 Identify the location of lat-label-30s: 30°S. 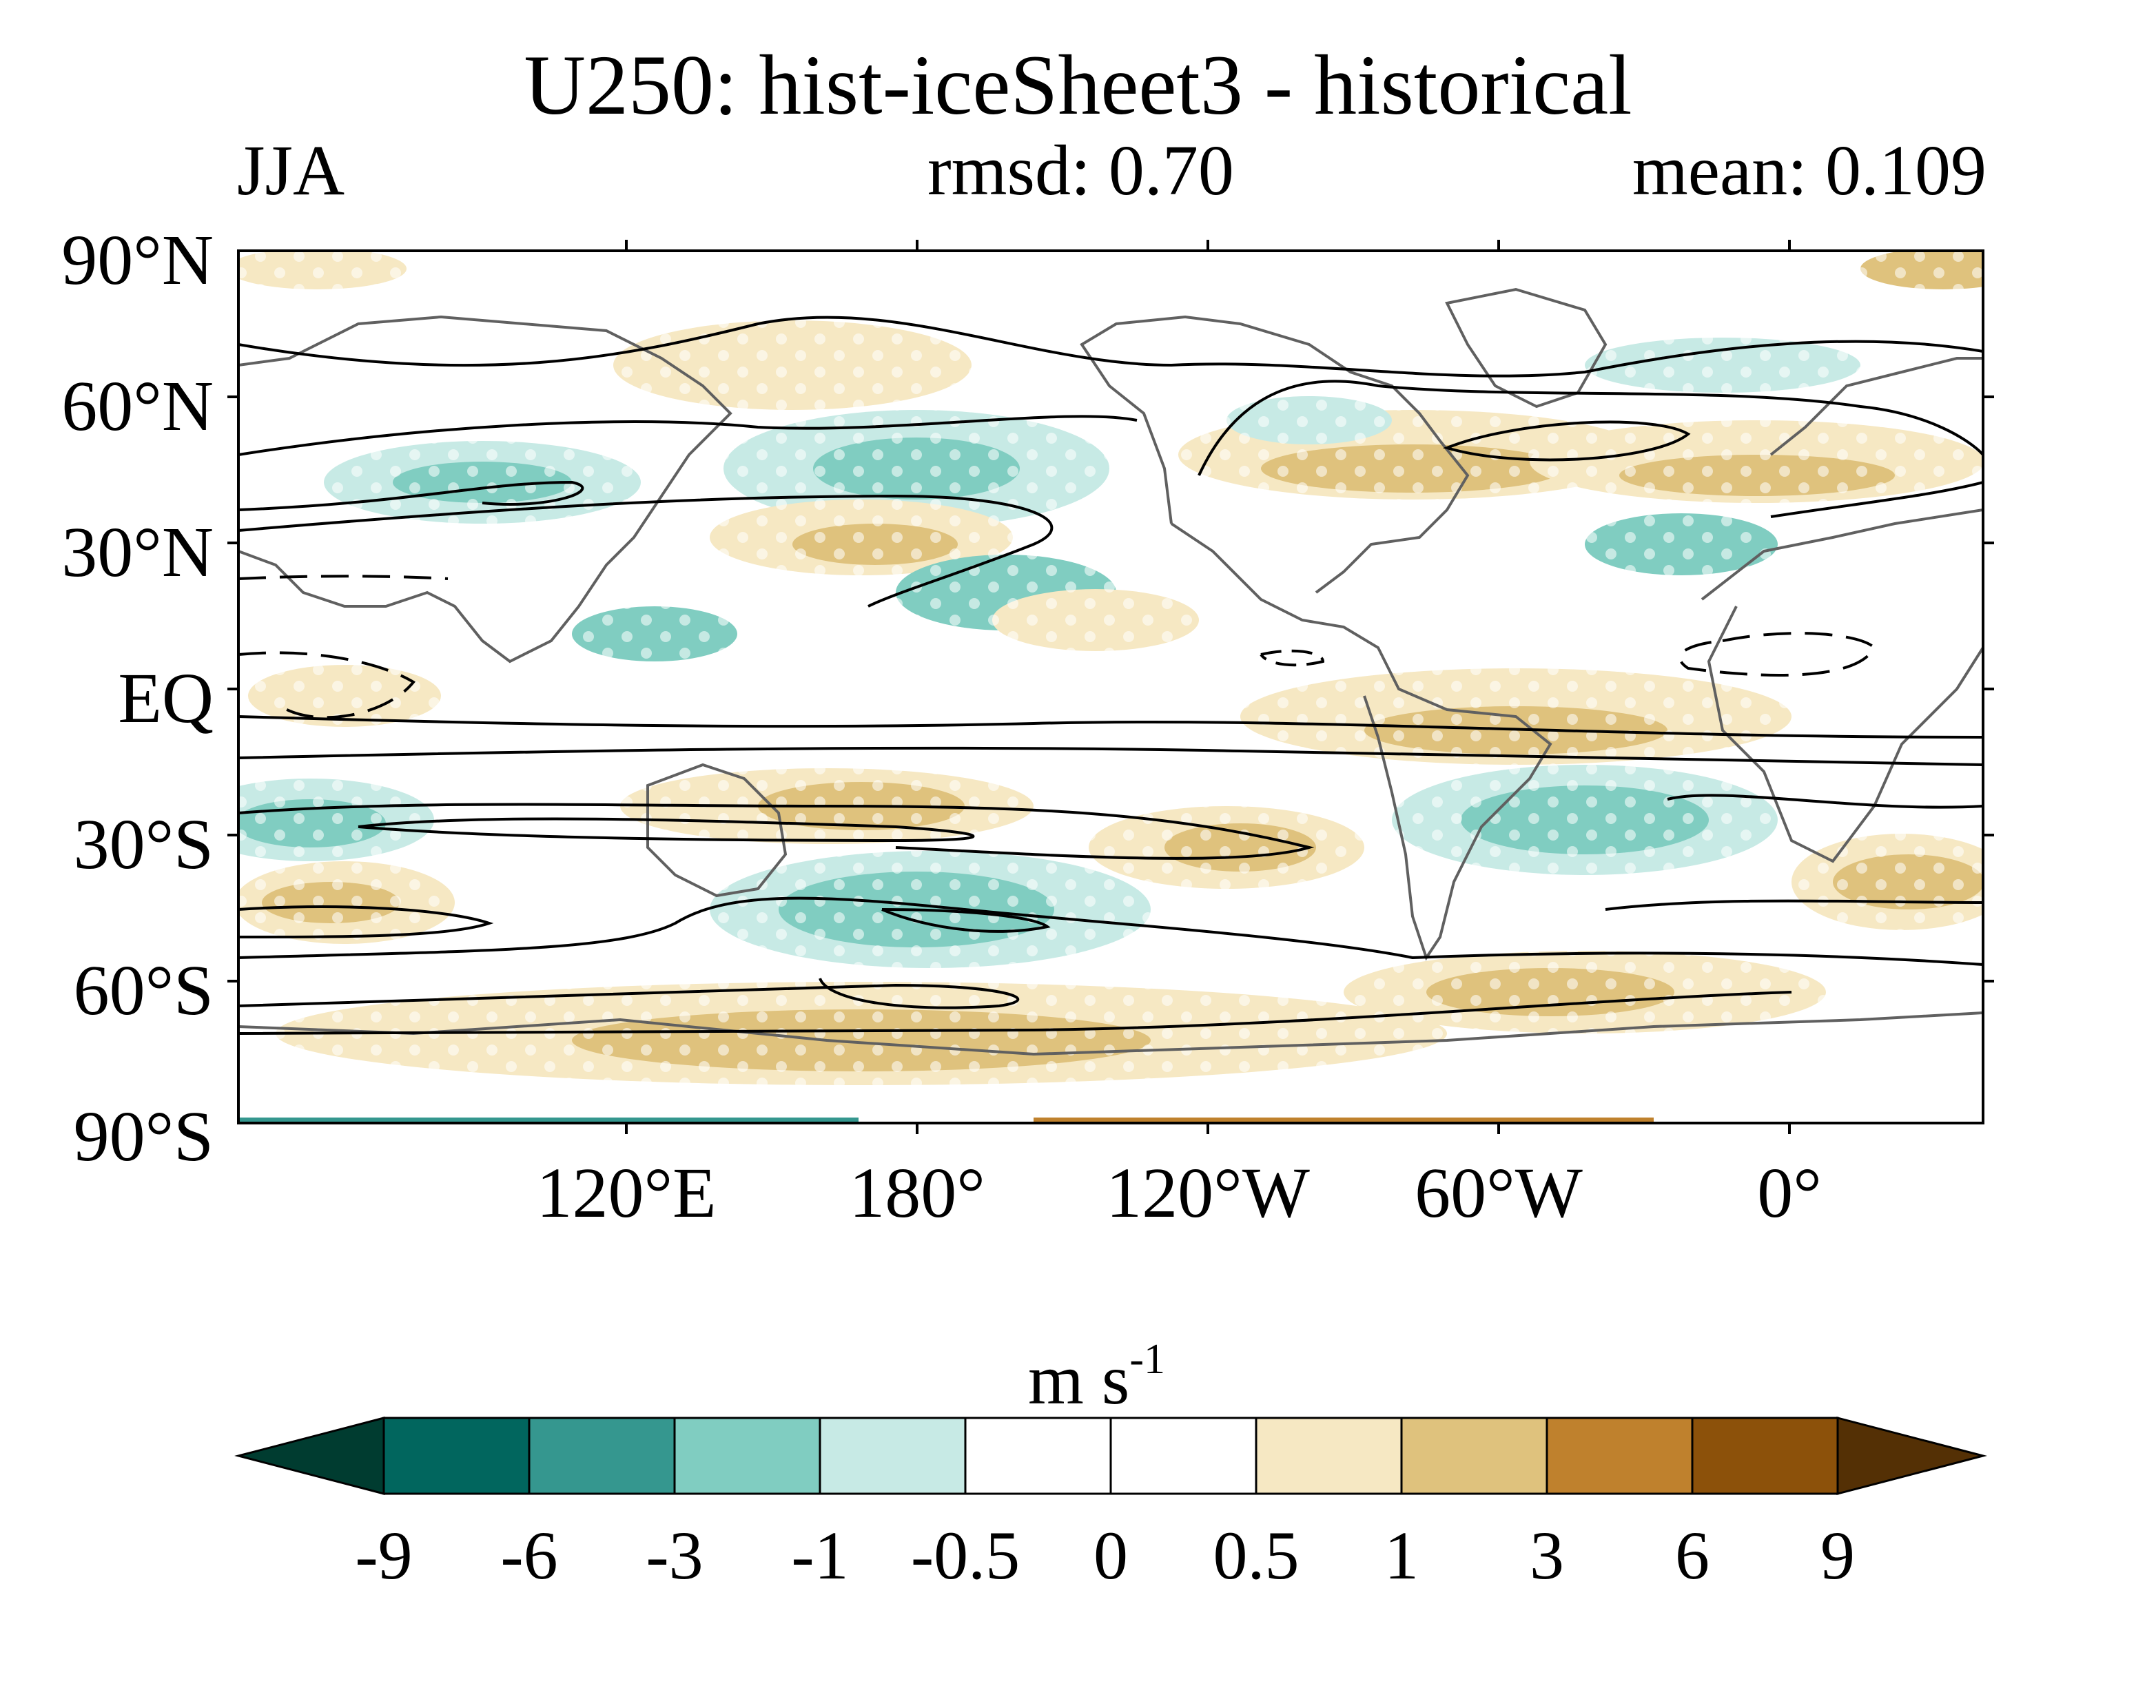
(143, 844).